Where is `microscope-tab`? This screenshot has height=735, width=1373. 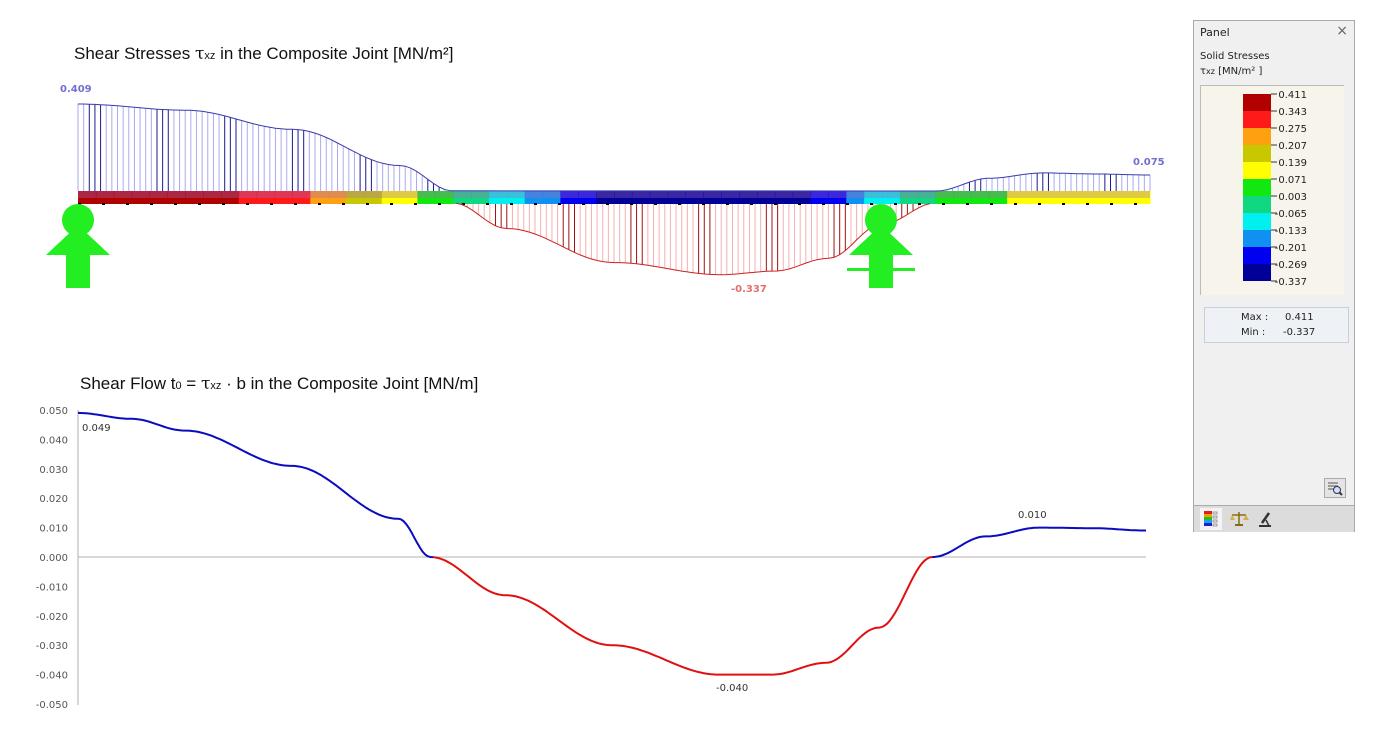
microscope-tab is located at coordinates (1265, 519).